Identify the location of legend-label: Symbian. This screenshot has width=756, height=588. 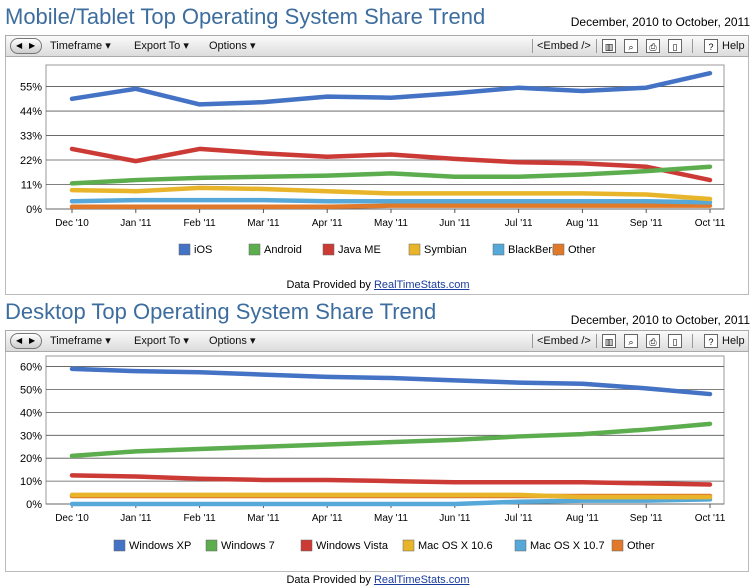
(445, 250).